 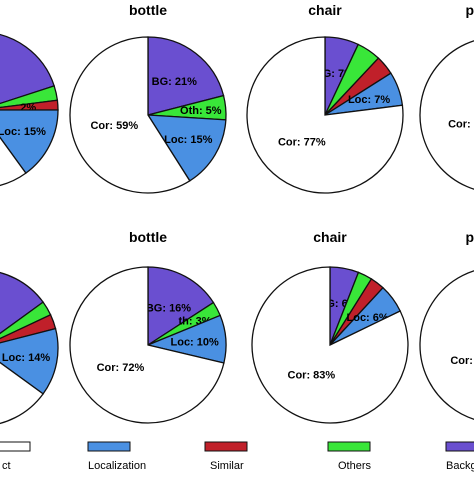 I want to click on legend-label: Similar, so click(x=227, y=466).